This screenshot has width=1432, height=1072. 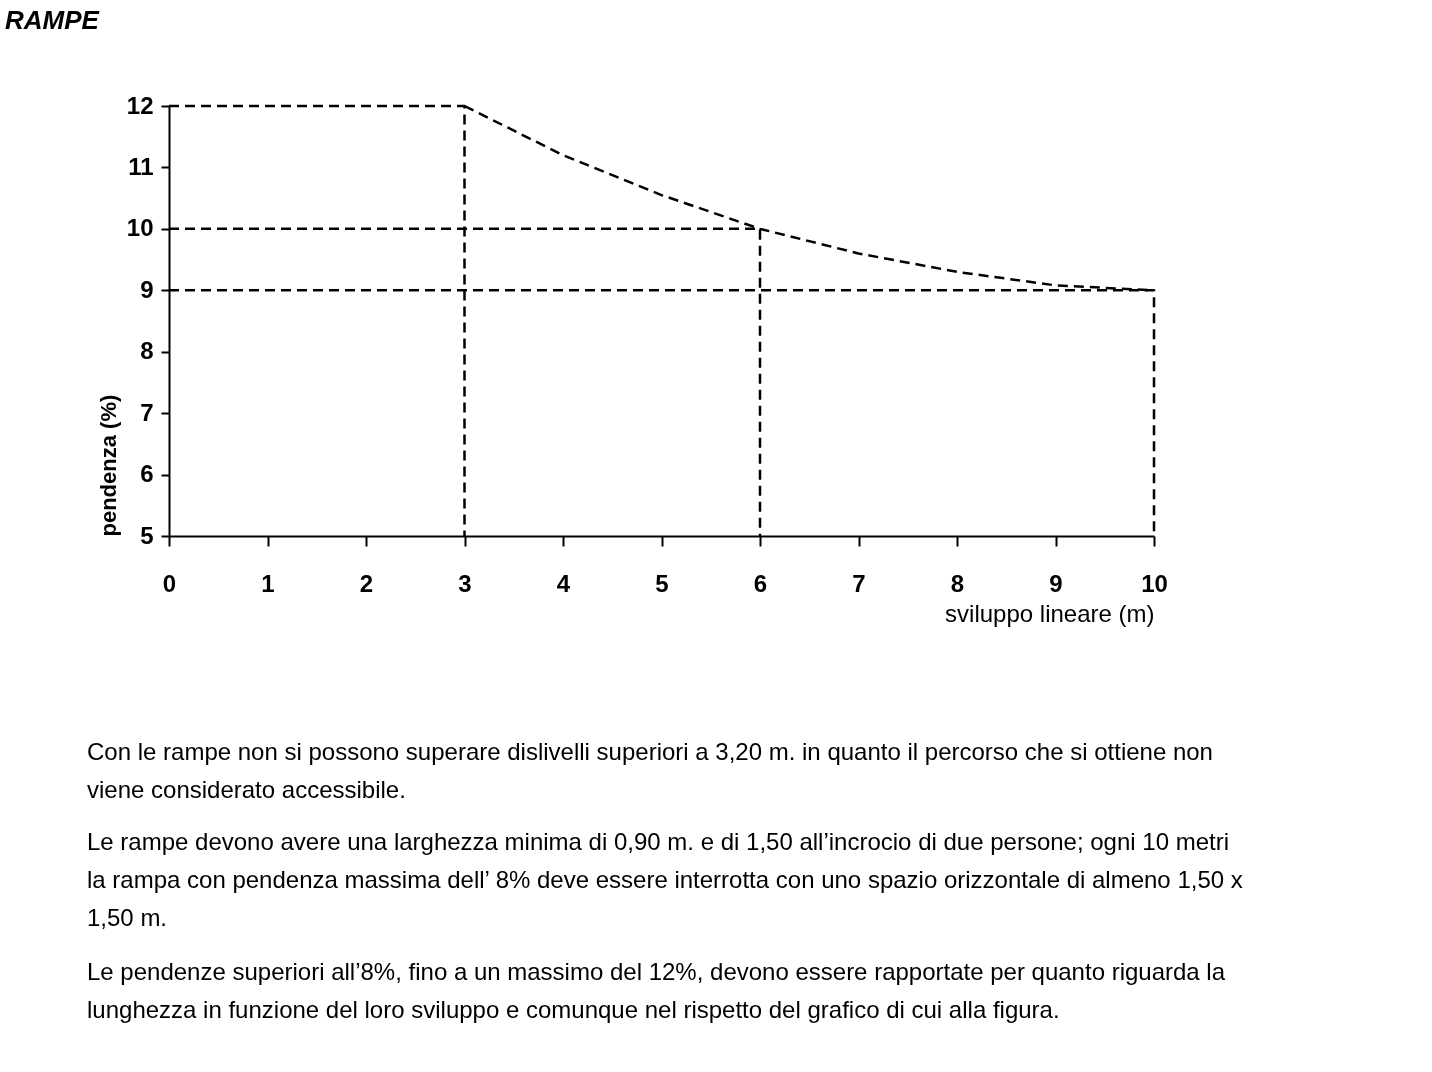 What do you see at coordinates (108, 465) in the screenshot?
I see `y-axis-title: pendenza (%)` at bounding box center [108, 465].